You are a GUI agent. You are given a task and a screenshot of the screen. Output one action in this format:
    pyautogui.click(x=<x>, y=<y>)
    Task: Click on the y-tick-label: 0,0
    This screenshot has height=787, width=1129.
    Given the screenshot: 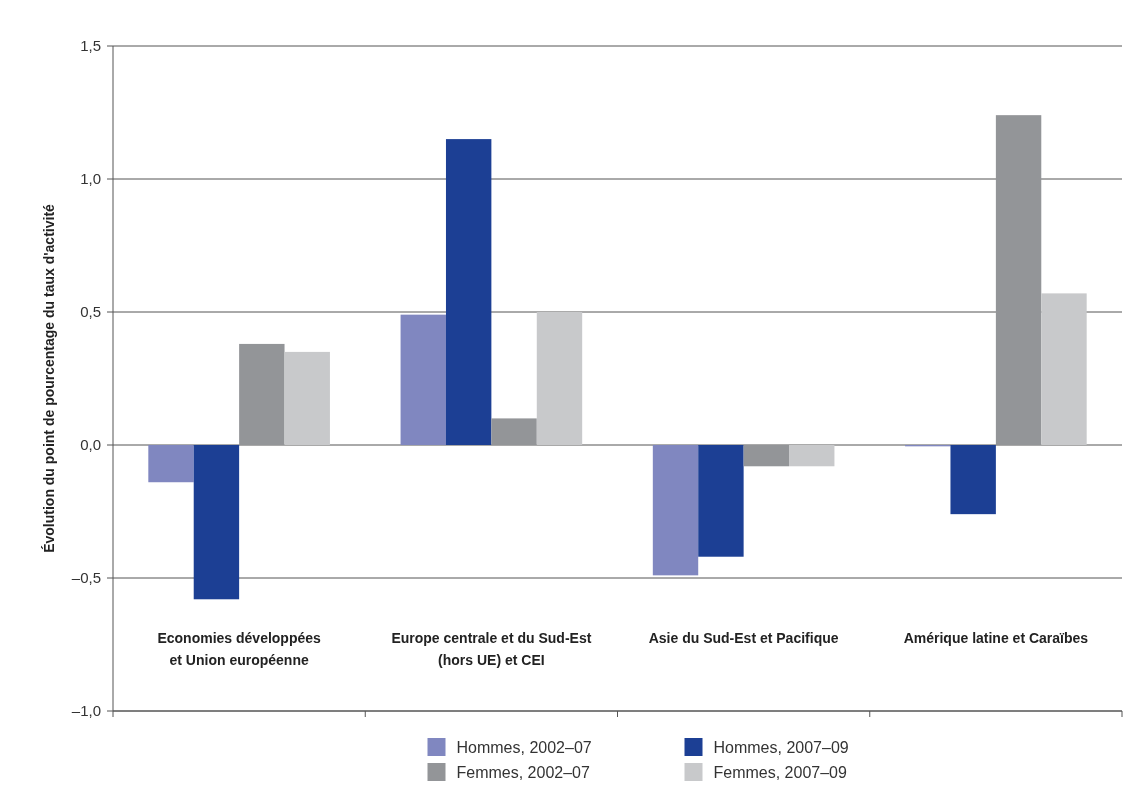 What is the action you would take?
    pyautogui.click(x=90, y=445)
    